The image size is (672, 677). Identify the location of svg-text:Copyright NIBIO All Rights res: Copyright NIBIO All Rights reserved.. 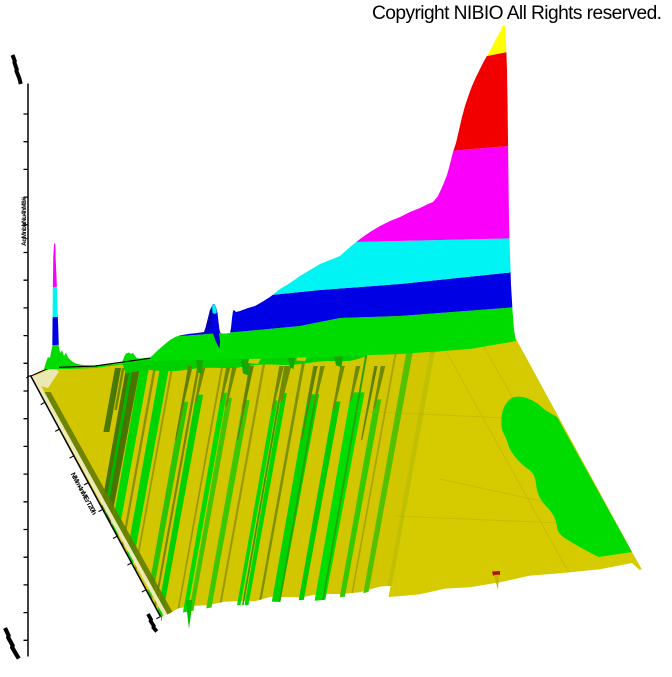
(517, 13).